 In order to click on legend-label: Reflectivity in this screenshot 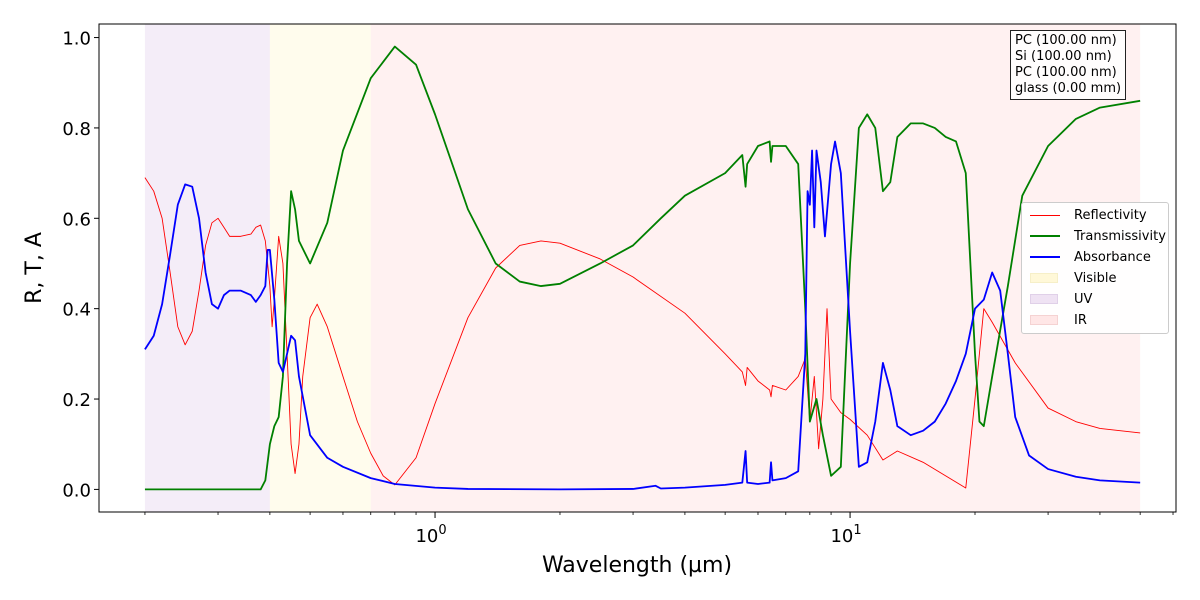, I will do `click(1110, 215)`.